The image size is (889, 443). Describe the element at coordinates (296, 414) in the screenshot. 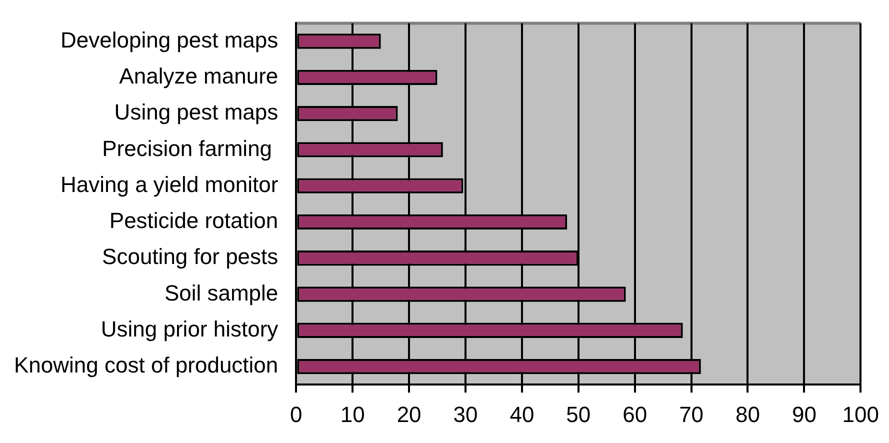

I see `x-tick-label: 0` at that location.